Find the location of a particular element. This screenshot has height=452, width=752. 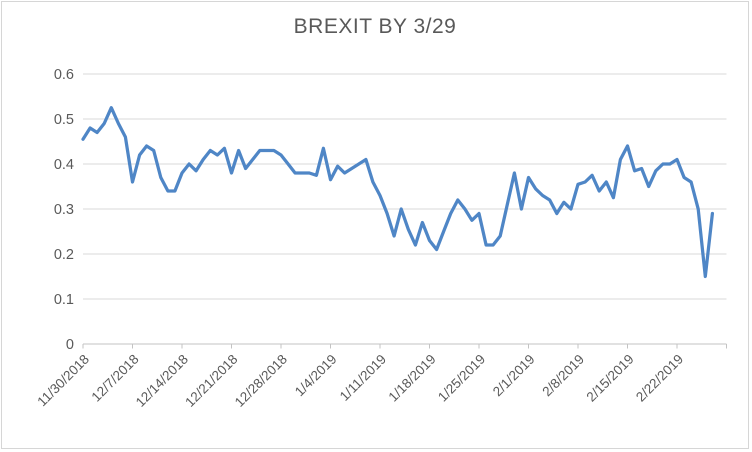

x-axis-label: 1/11/2019 is located at coordinates (363, 378).